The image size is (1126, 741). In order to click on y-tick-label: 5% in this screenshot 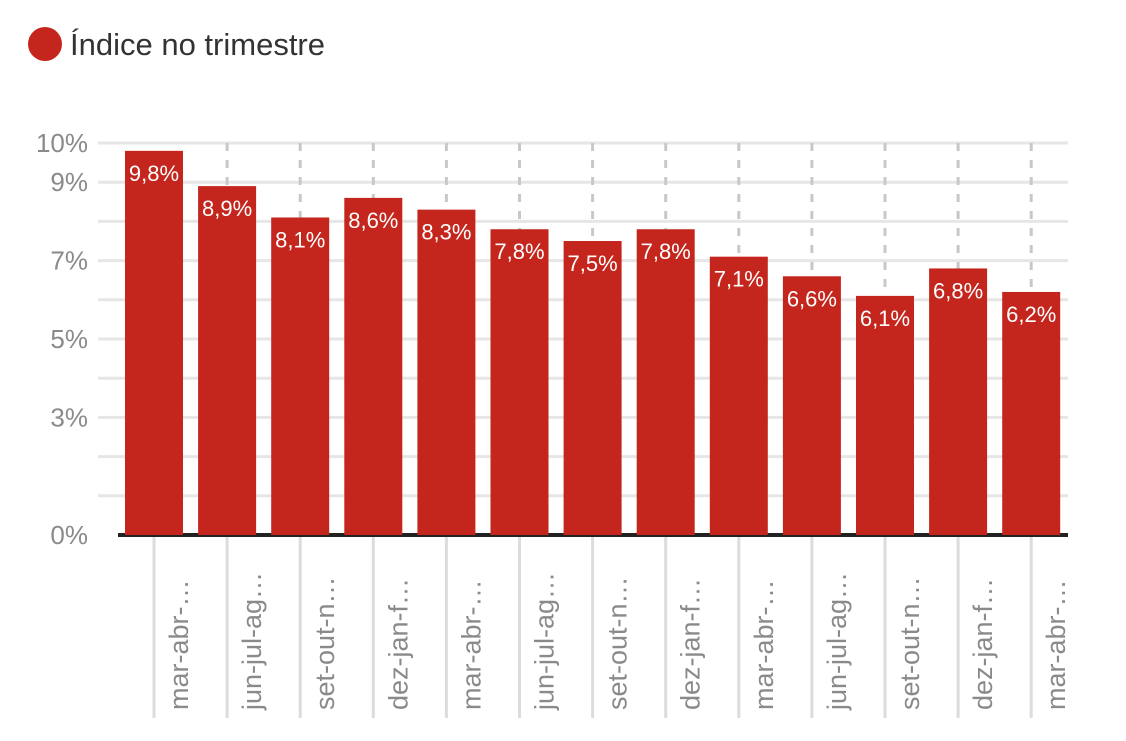, I will do `click(69, 339)`.